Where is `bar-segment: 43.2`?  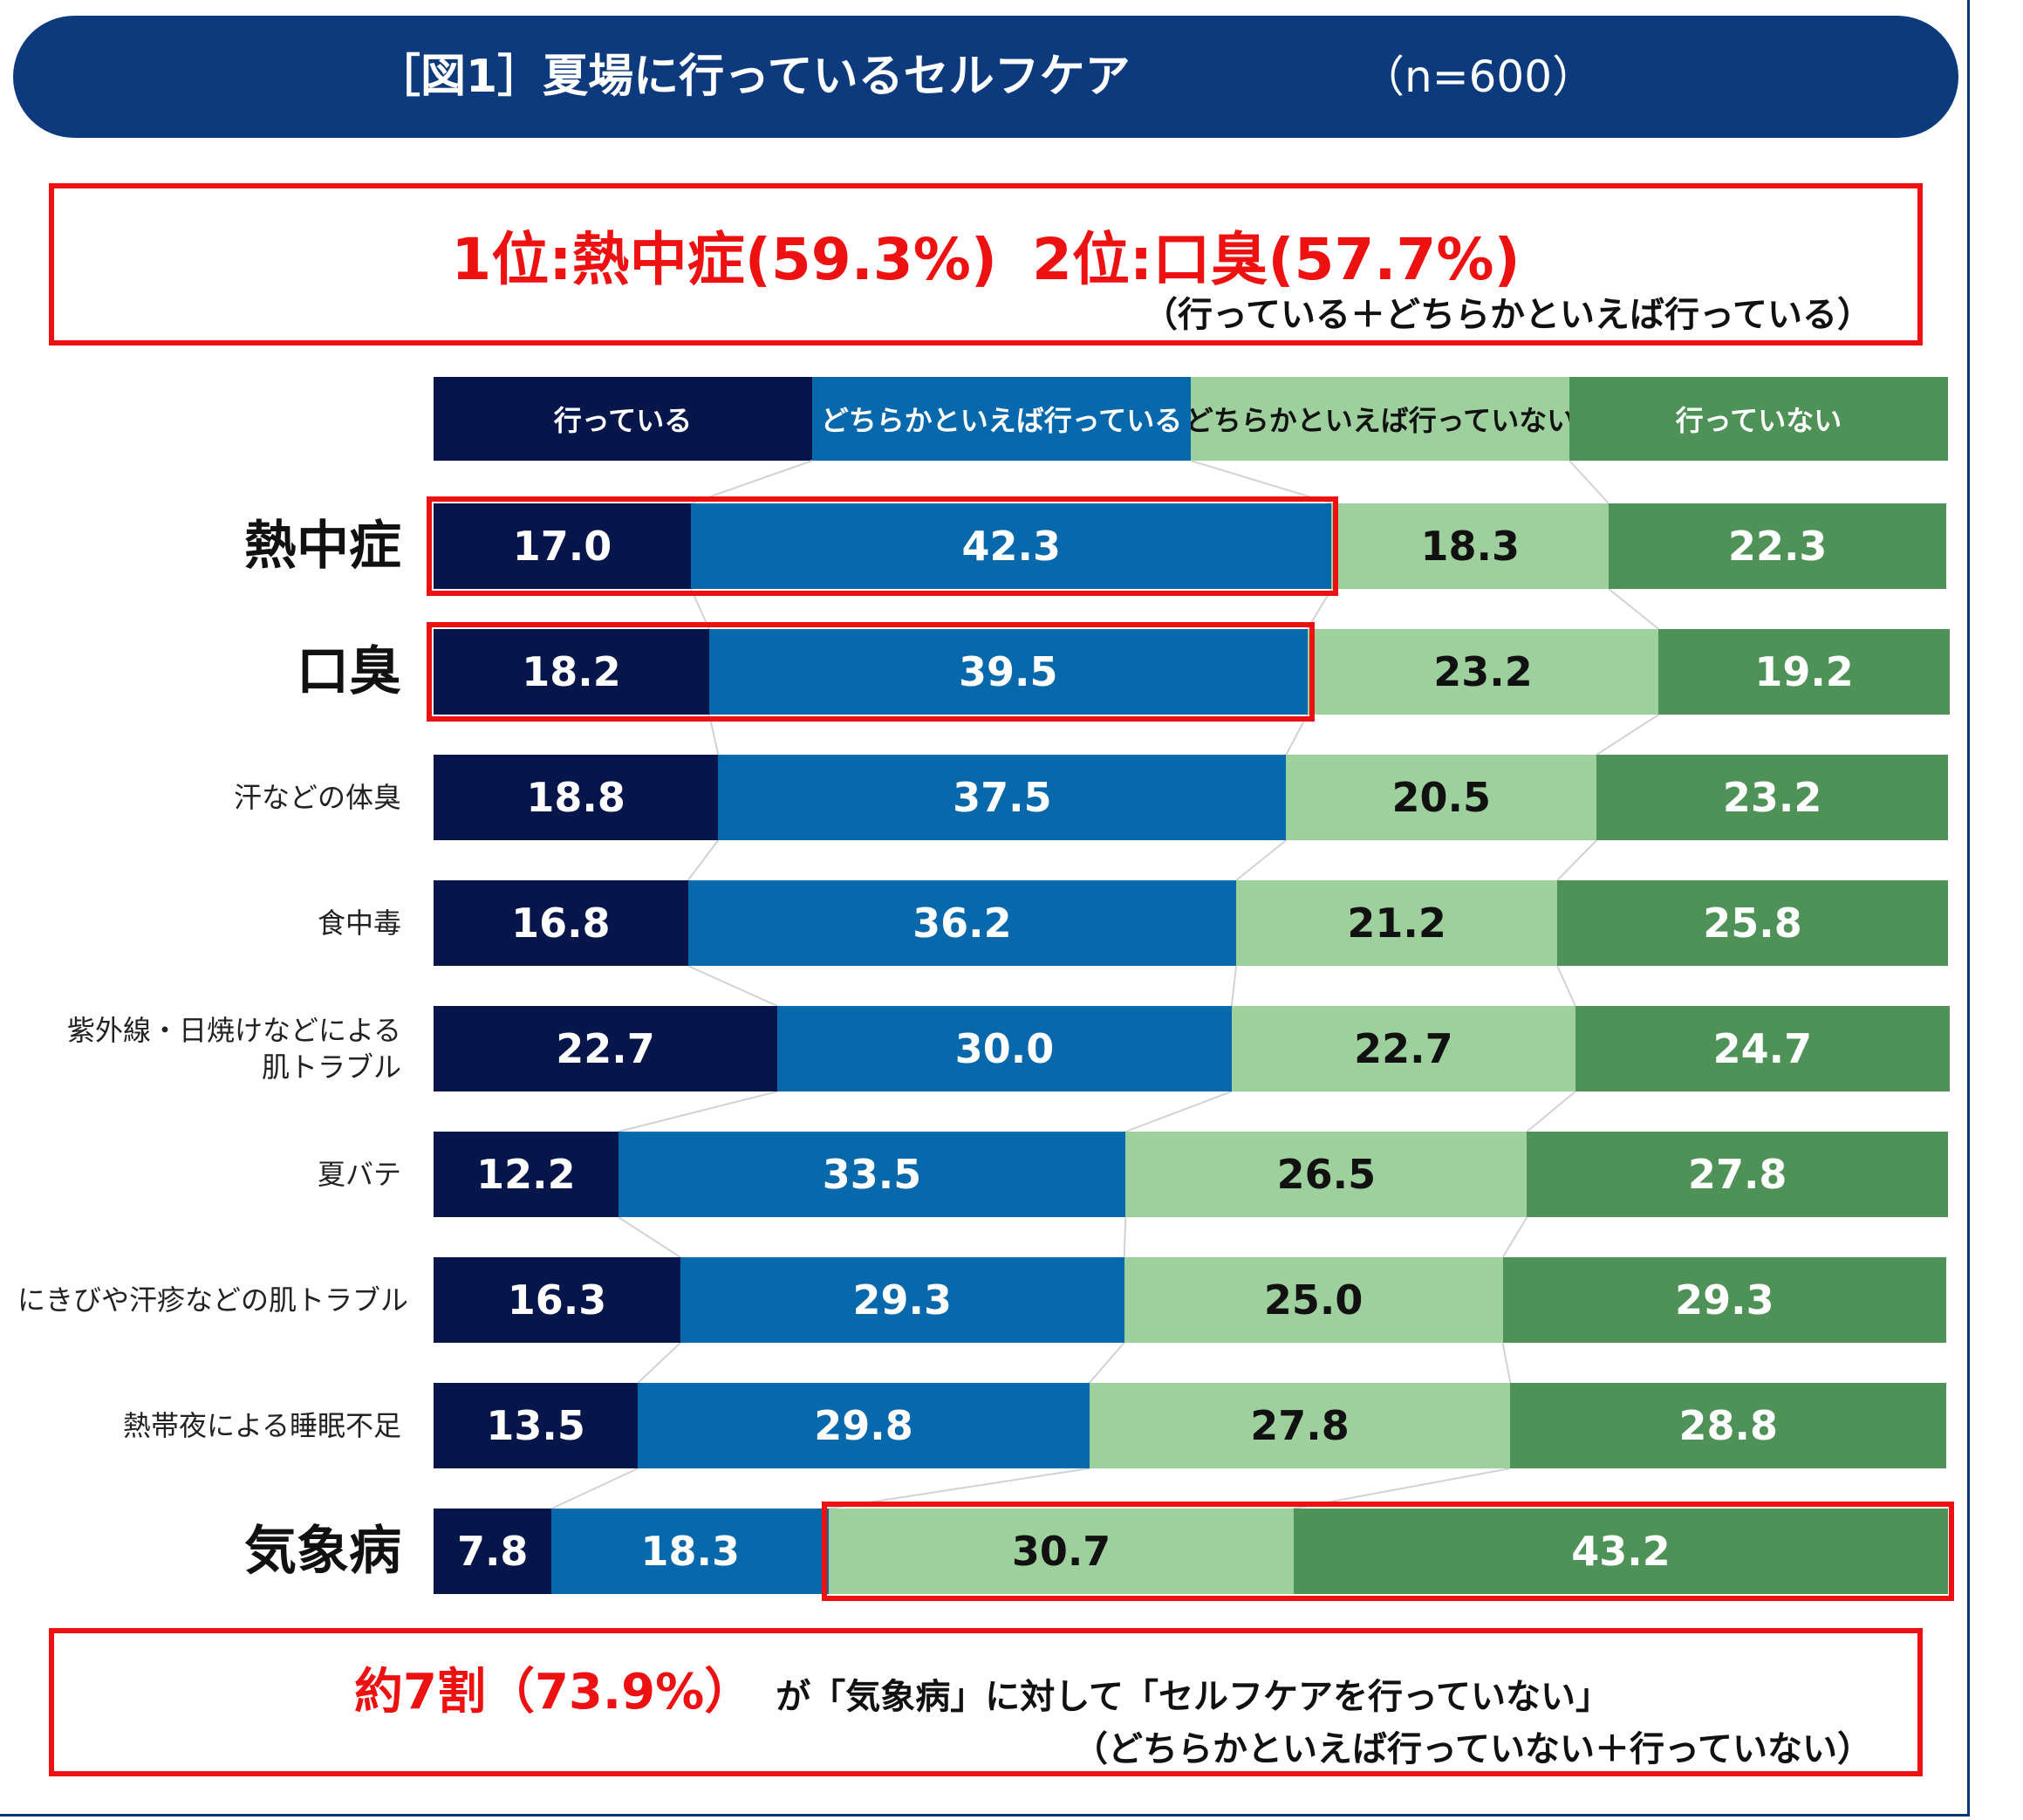
bar-segment: 43.2 is located at coordinates (1621, 1551).